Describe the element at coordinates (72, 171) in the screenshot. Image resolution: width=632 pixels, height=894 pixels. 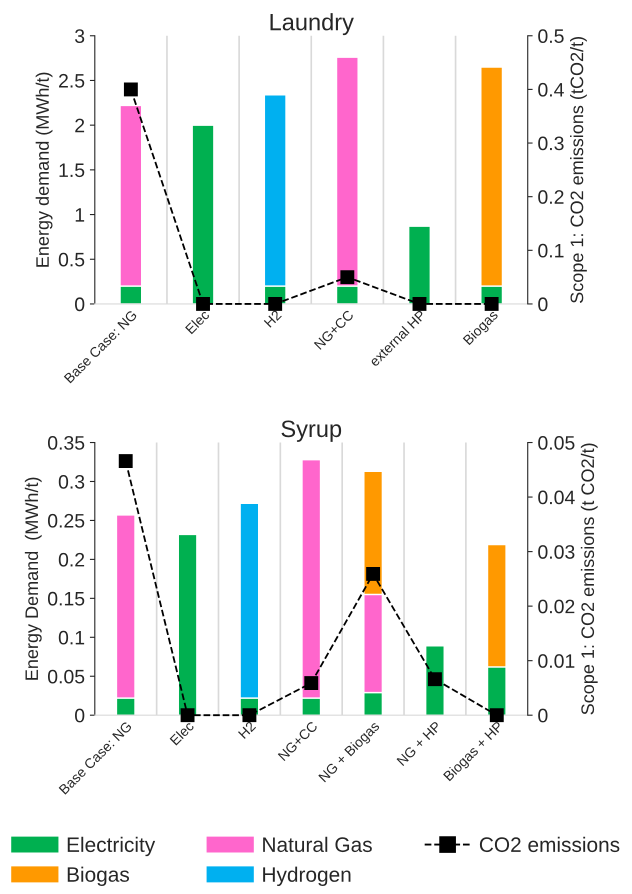
I see `y-tick-label: 1.5` at that location.